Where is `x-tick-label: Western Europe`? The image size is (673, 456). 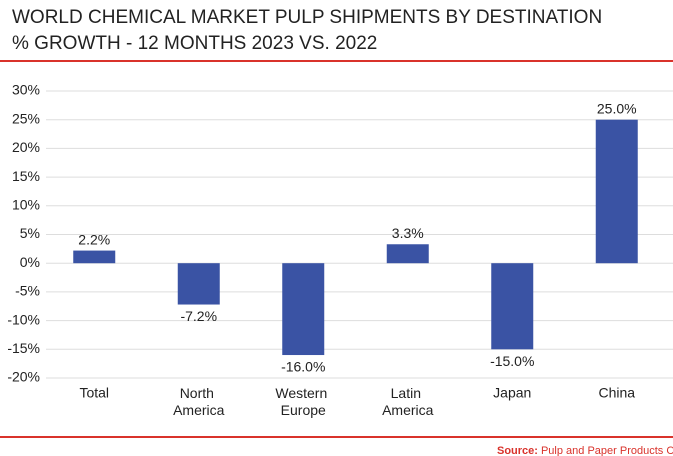
x-tick-label: Western Europe is located at coordinates (303, 401).